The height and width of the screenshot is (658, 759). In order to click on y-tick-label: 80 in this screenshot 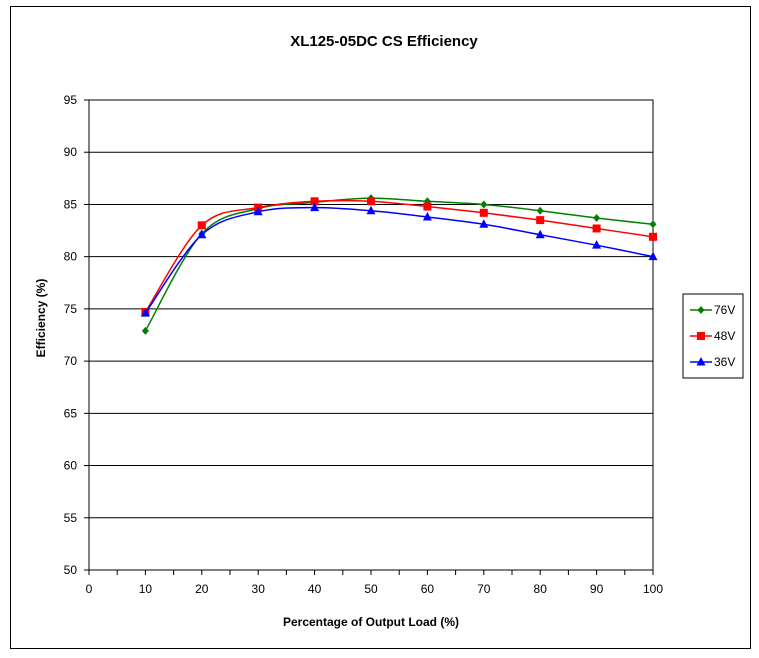, I will do `click(71, 257)`.